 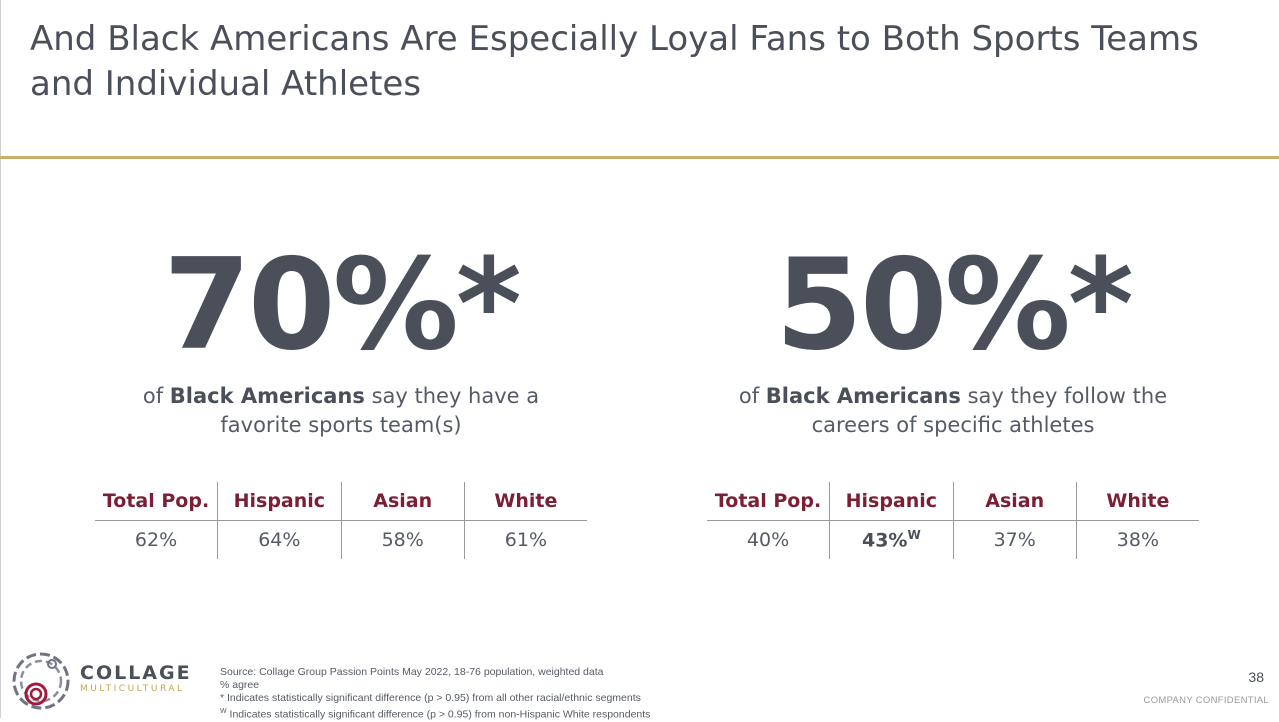 I want to click on logo-name: COLLAGE, so click(x=136, y=673).